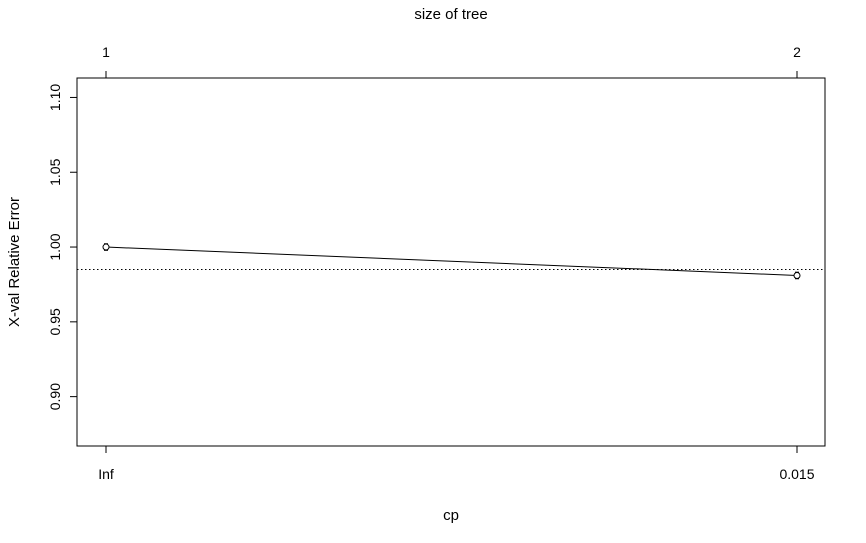 This screenshot has height=543, width=866. Describe the element at coordinates (106, 52) in the screenshot. I see `top-tick-label: 1` at that location.